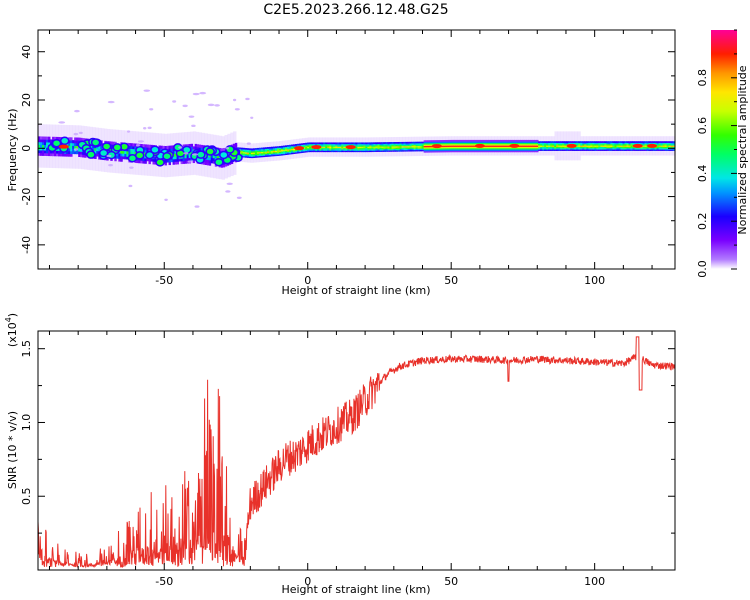  Describe the element at coordinates (355, 589) in the screenshot. I see `snr-xlabel: Height of straight line (km)` at that location.